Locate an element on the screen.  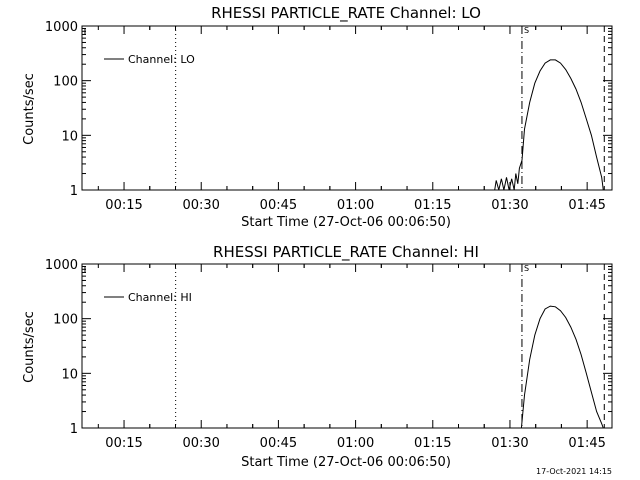
panel-title: RHESSI PARTICLE_RATE Channel: LO is located at coordinates (346, 13).